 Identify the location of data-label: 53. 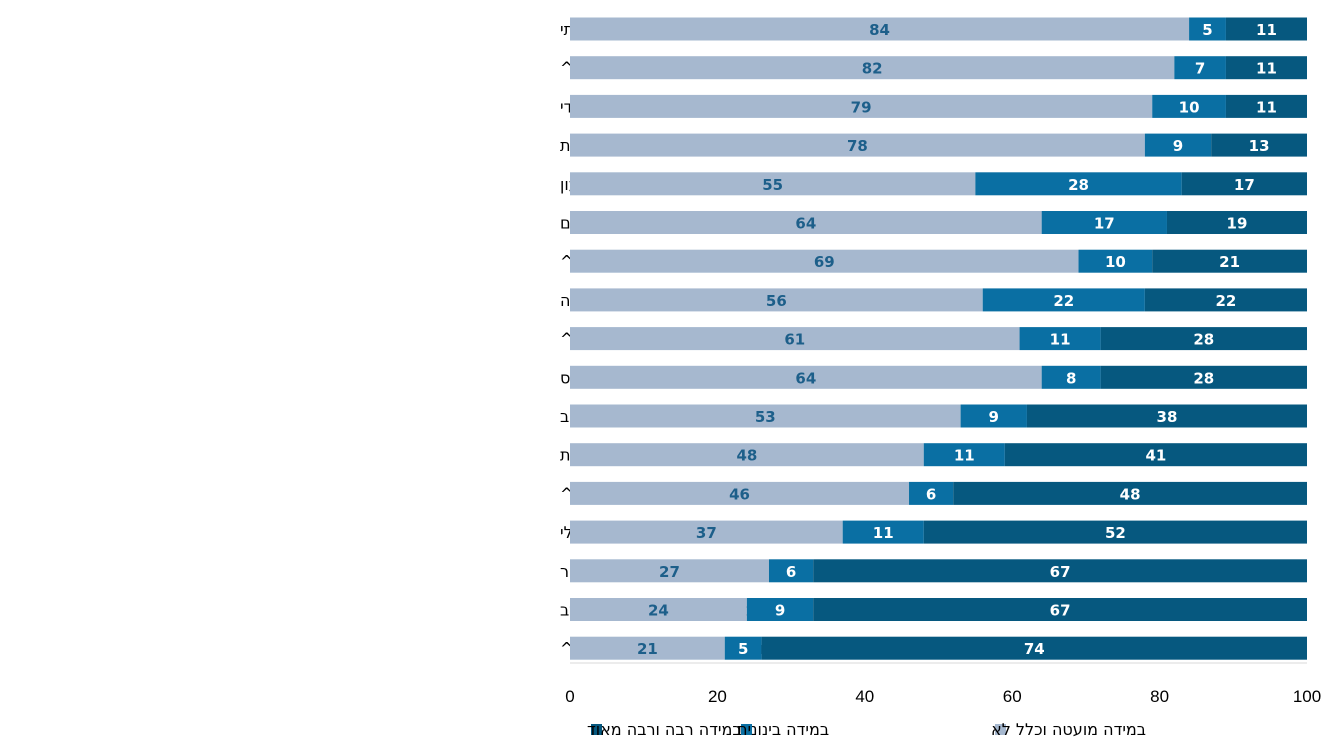
(765, 417).